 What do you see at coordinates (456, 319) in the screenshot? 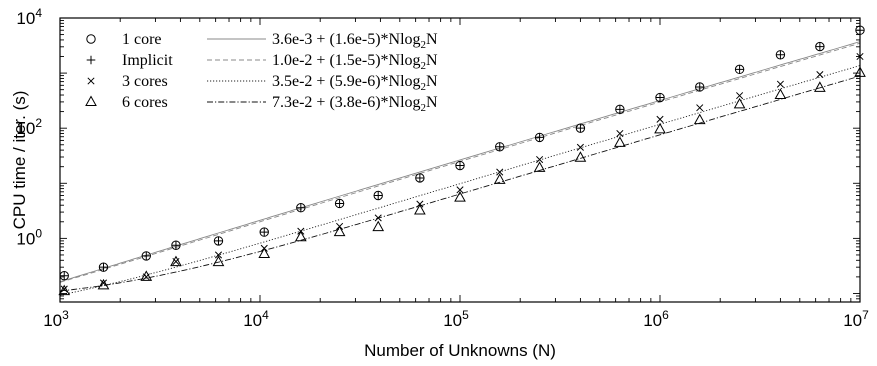
I see `x-tick-label: 10⁵` at bounding box center [456, 319].